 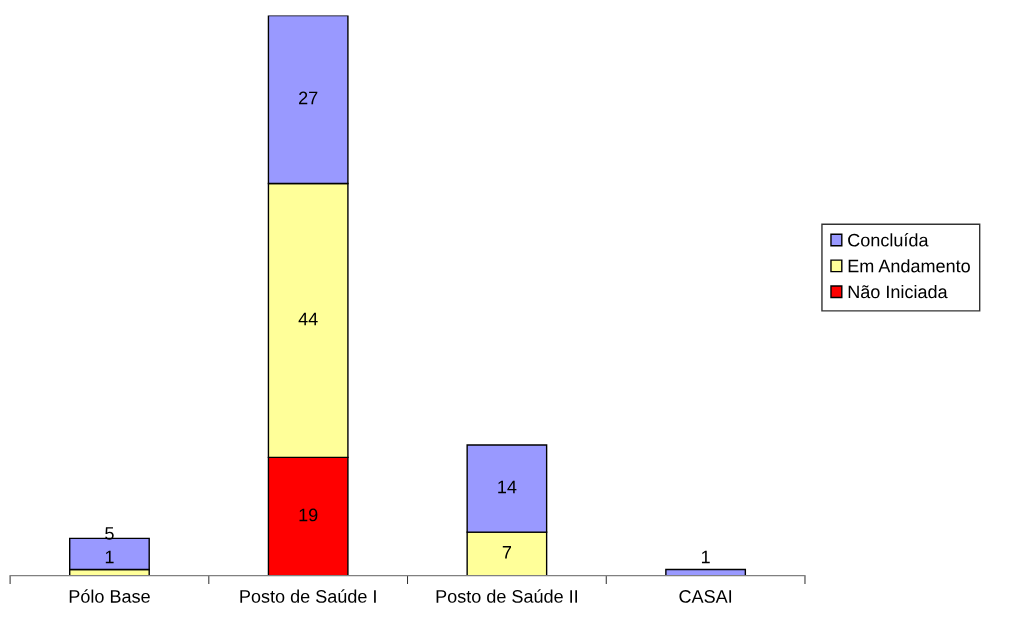 I want to click on x-tick-label: Posto de Saúde I, so click(x=308, y=596).